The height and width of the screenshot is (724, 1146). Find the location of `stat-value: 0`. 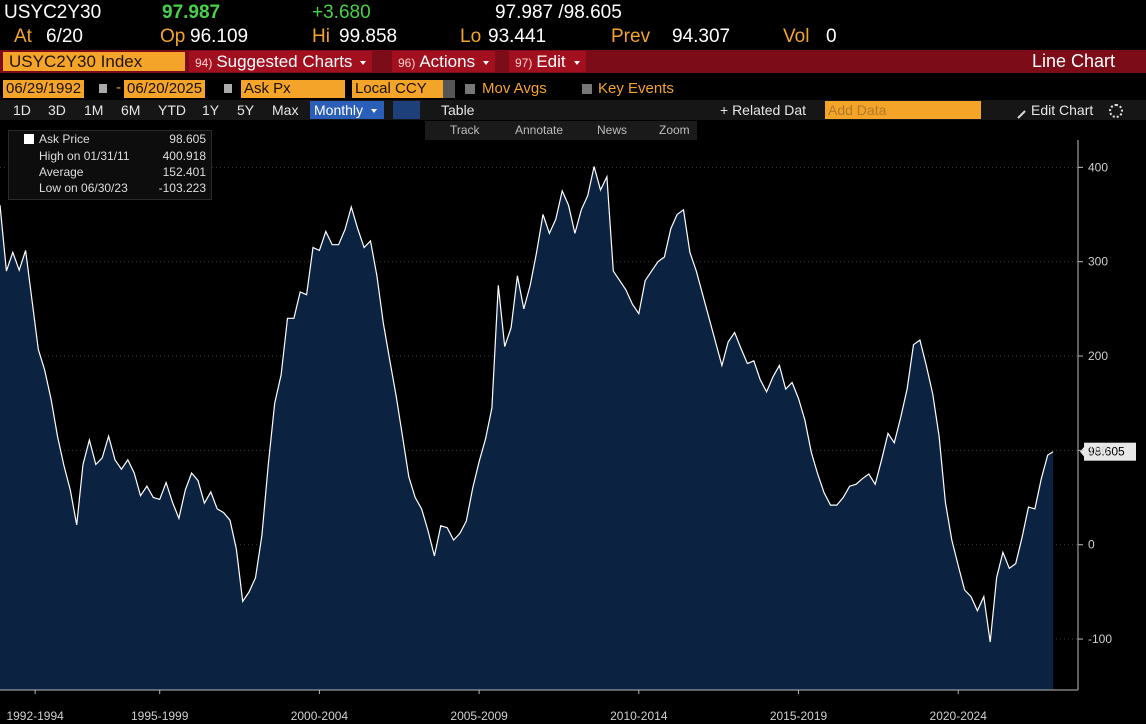

stat-value: 0 is located at coordinates (831, 36).